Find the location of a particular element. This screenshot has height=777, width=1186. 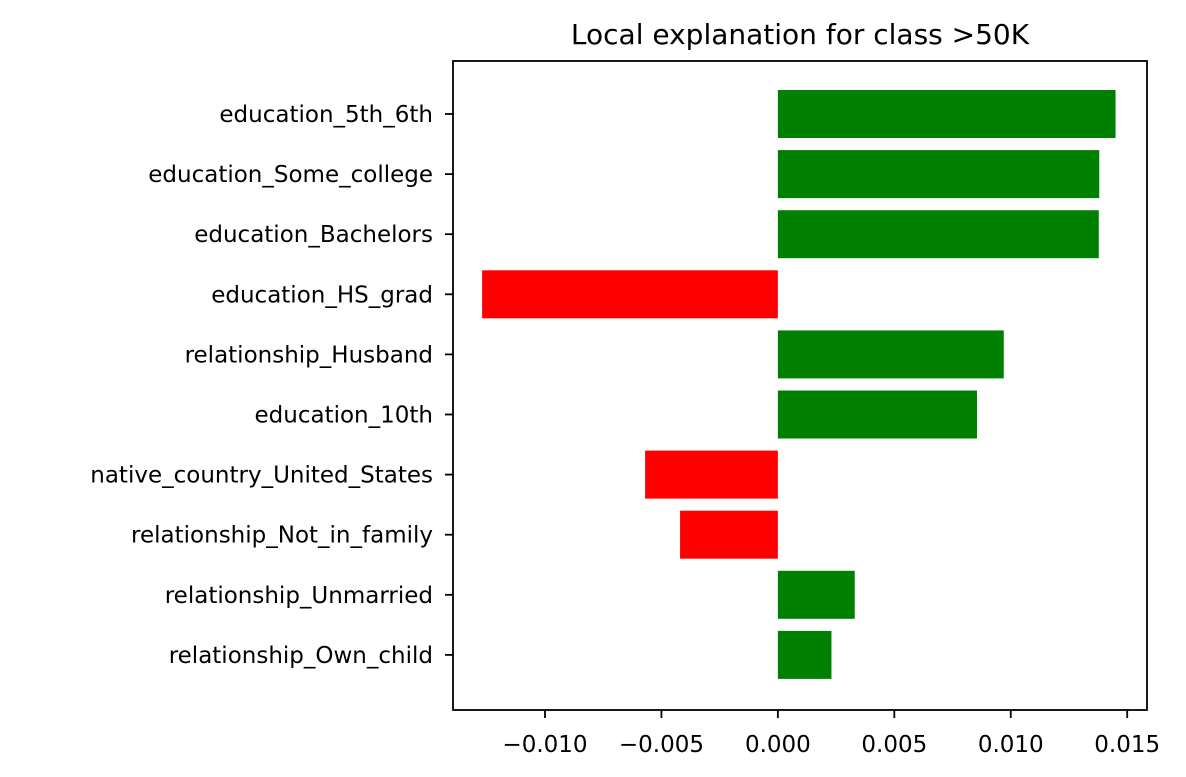

y-tick-label: education_Bachelors is located at coordinates (313, 235).